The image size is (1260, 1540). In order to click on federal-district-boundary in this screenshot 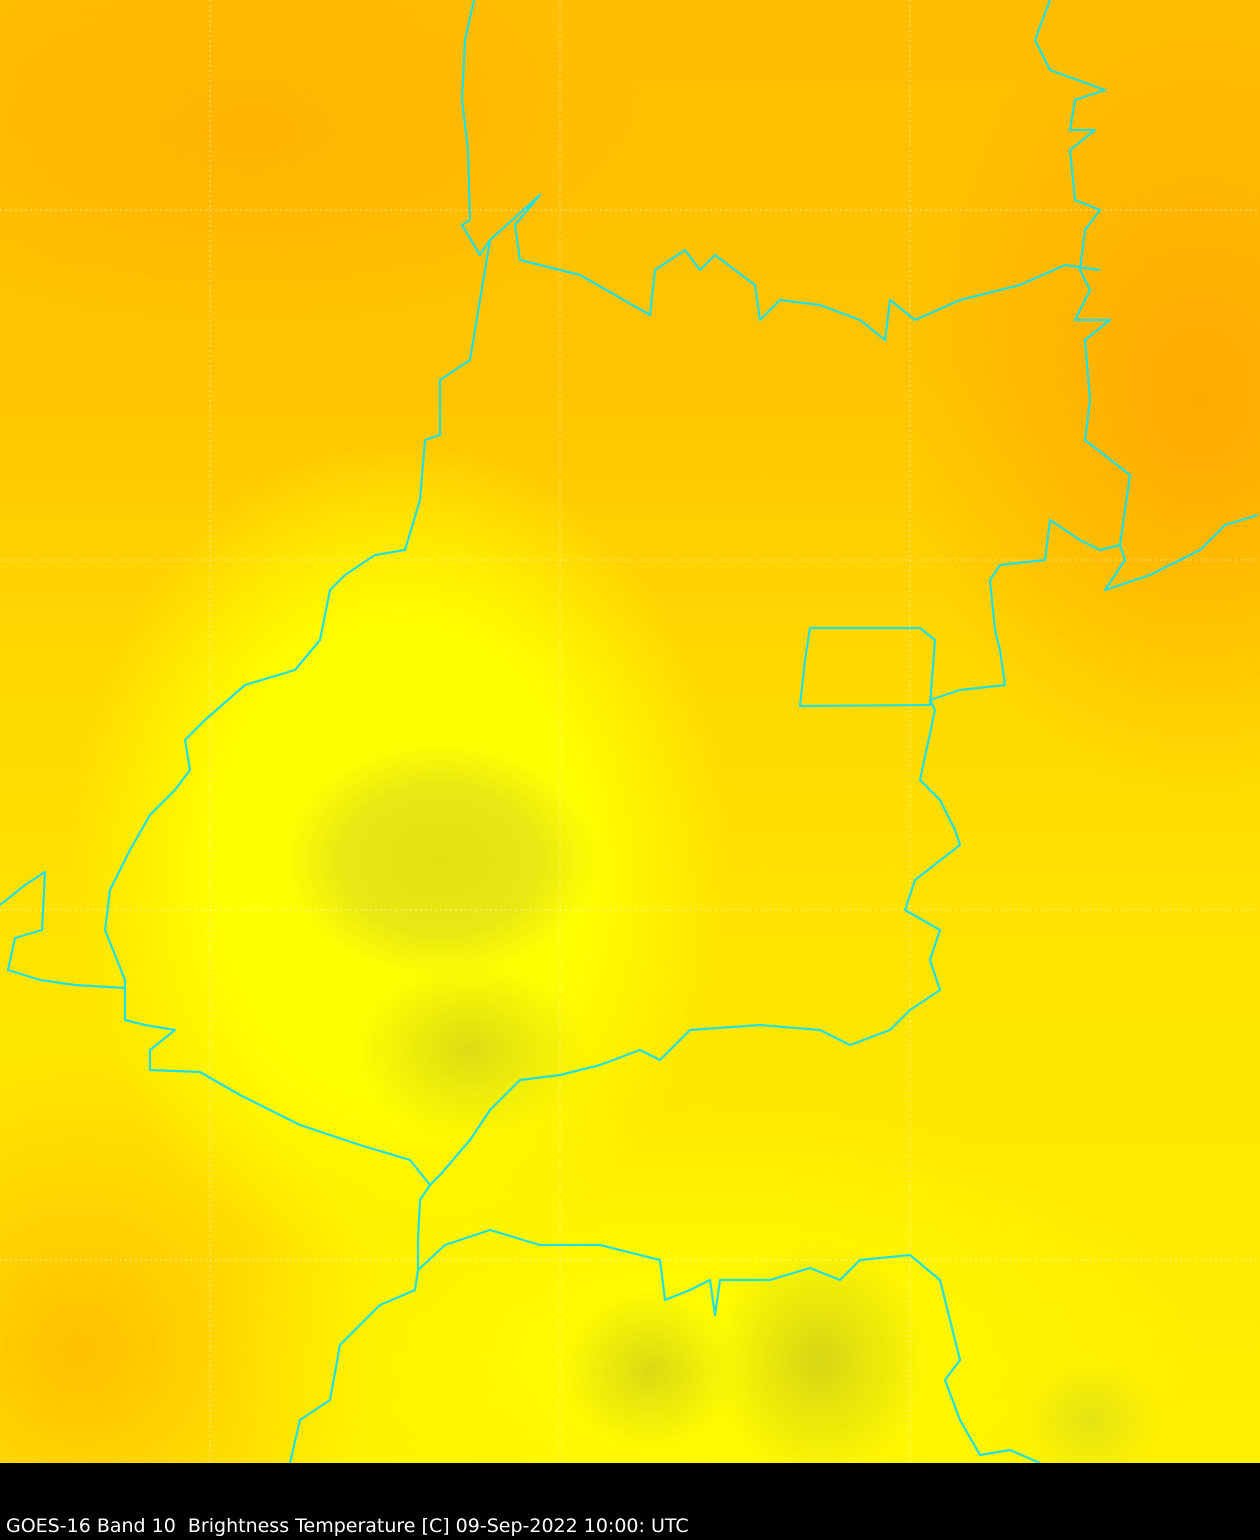, I will do `click(867, 667)`.